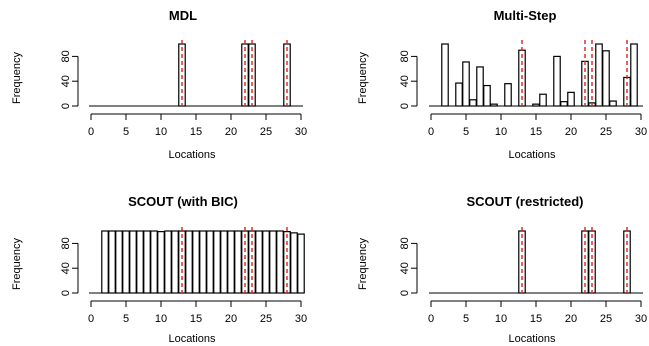  I want to click on chart-title: SCOUT (with BIC), so click(183, 201).